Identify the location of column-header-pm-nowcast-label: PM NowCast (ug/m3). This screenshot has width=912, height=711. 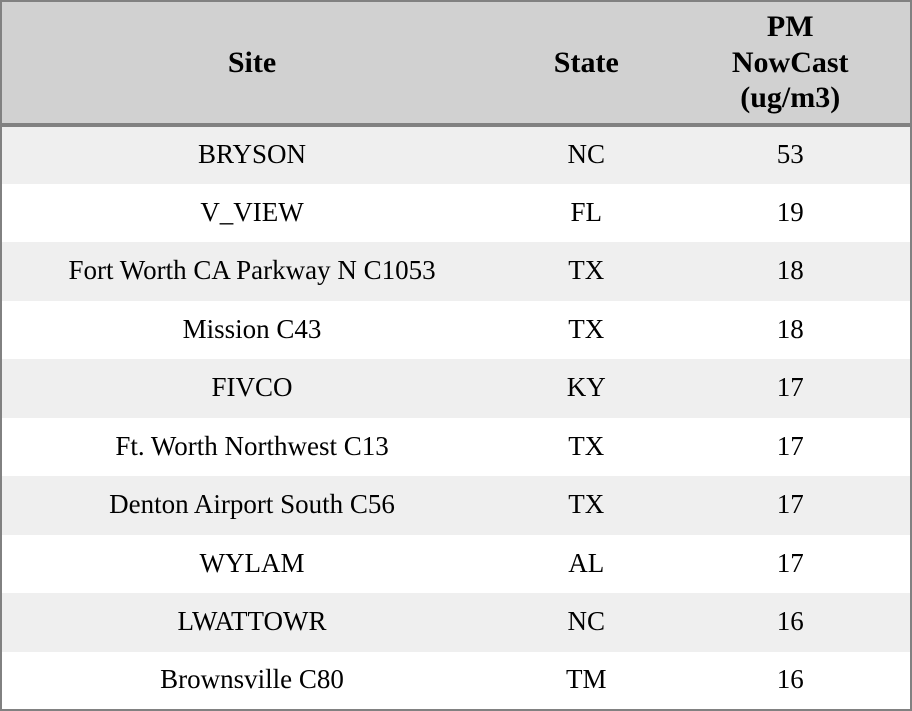
(790, 62).